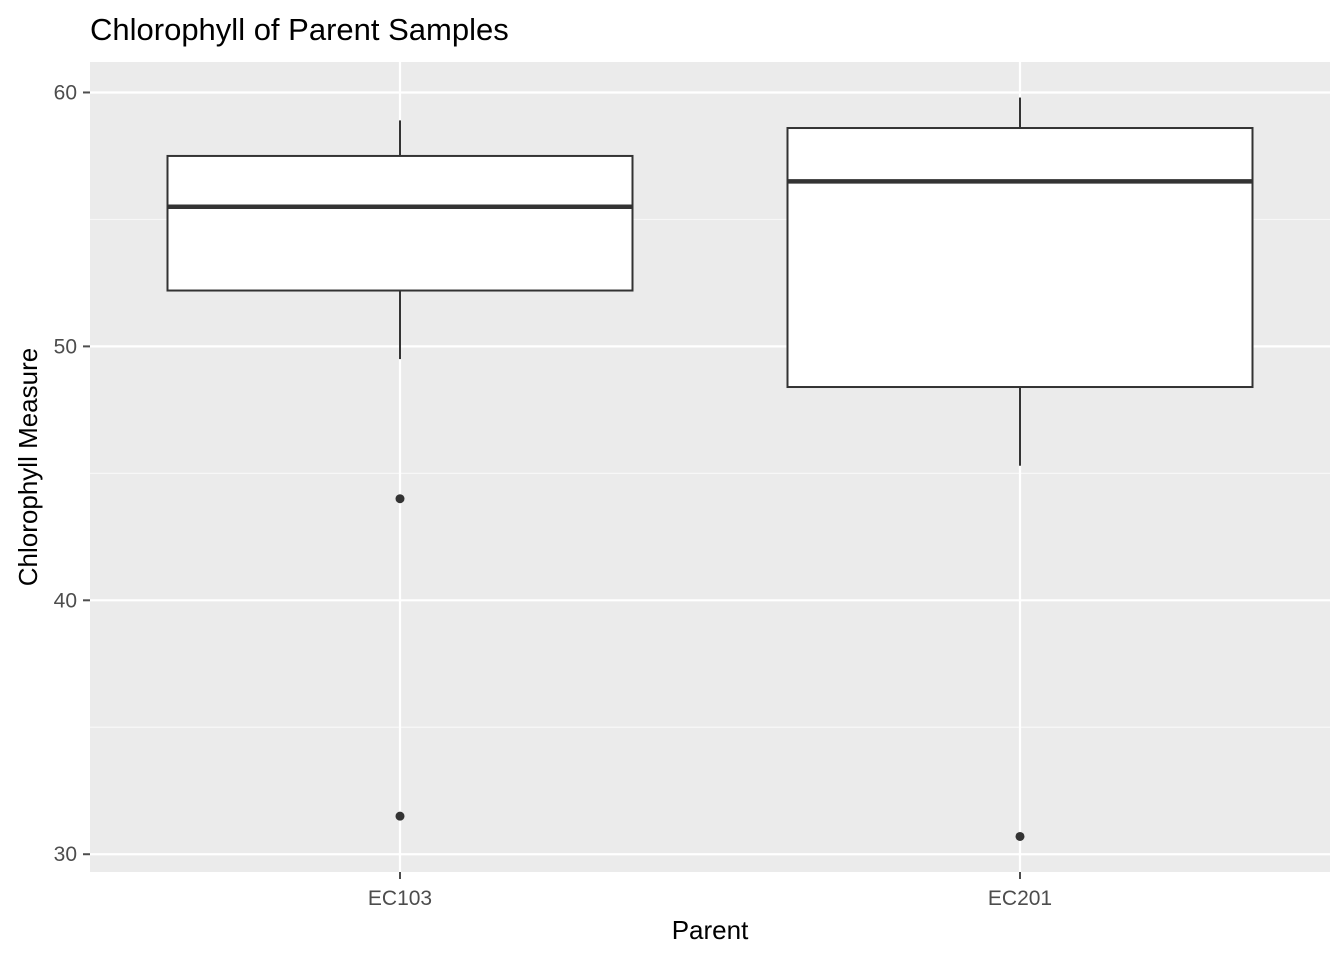 This screenshot has width=1344, height=965. I want to click on y-tick-label: 40, so click(65, 600).